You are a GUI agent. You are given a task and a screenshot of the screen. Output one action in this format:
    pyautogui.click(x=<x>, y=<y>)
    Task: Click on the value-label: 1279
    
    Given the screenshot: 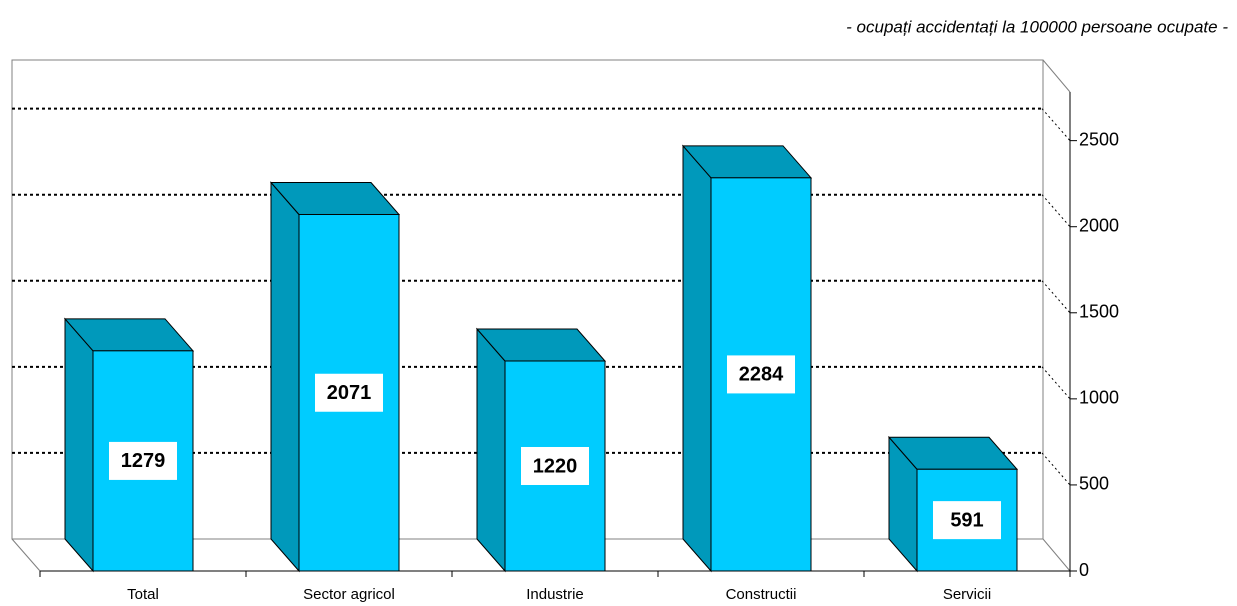 What is the action you would take?
    pyautogui.click(x=143, y=461)
    